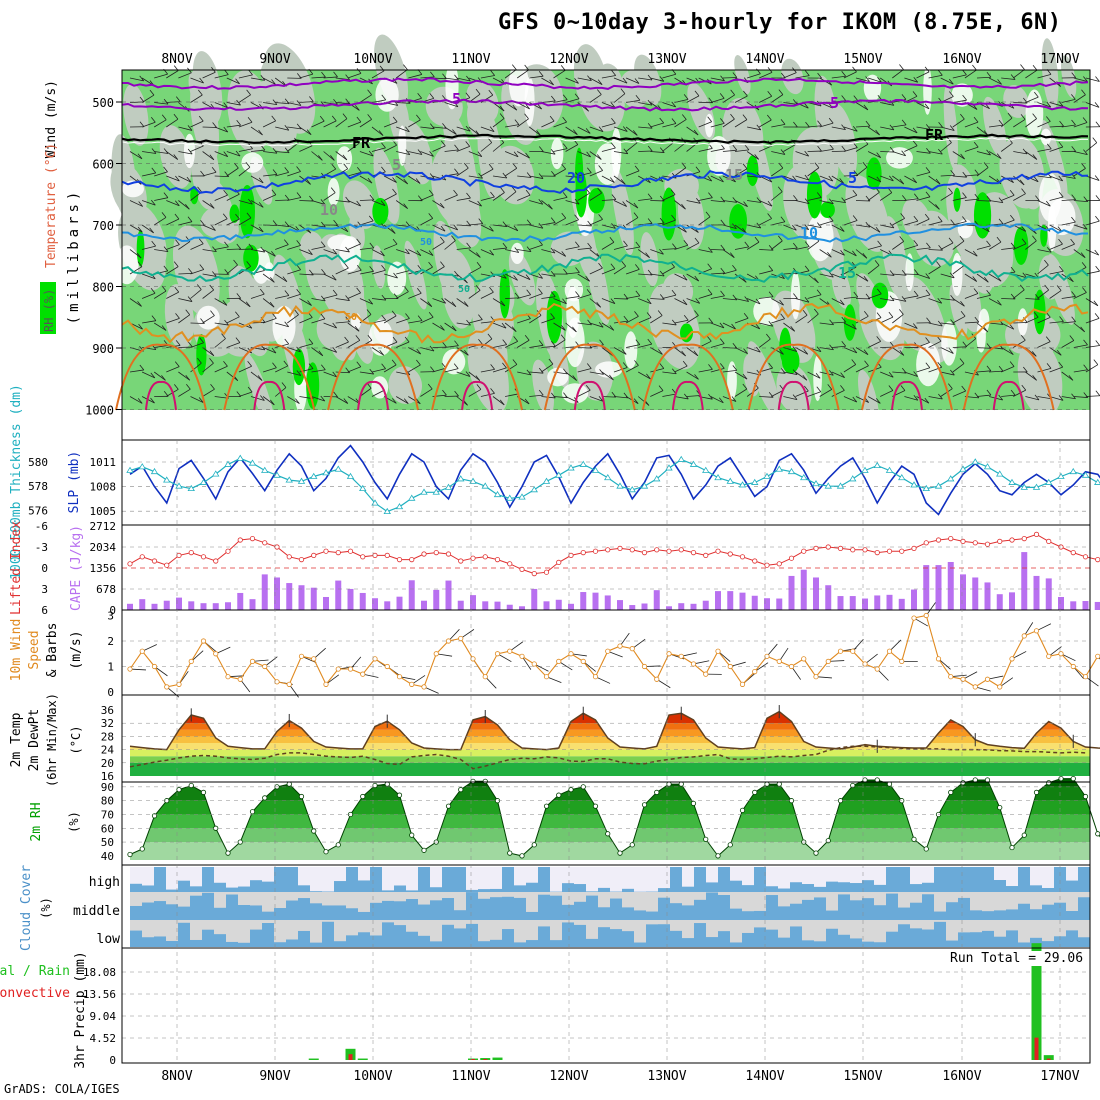  What do you see at coordinates (44, 589) in the screenshot?
I see `lifted-tick-label: 3` at bounding box center [44, 589].